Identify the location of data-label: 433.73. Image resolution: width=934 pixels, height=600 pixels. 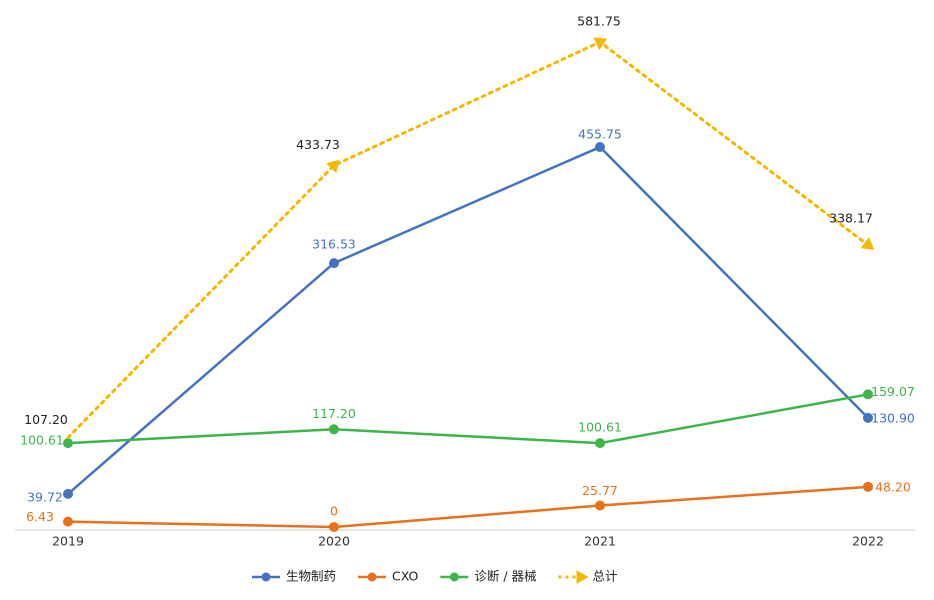
(318, 144).